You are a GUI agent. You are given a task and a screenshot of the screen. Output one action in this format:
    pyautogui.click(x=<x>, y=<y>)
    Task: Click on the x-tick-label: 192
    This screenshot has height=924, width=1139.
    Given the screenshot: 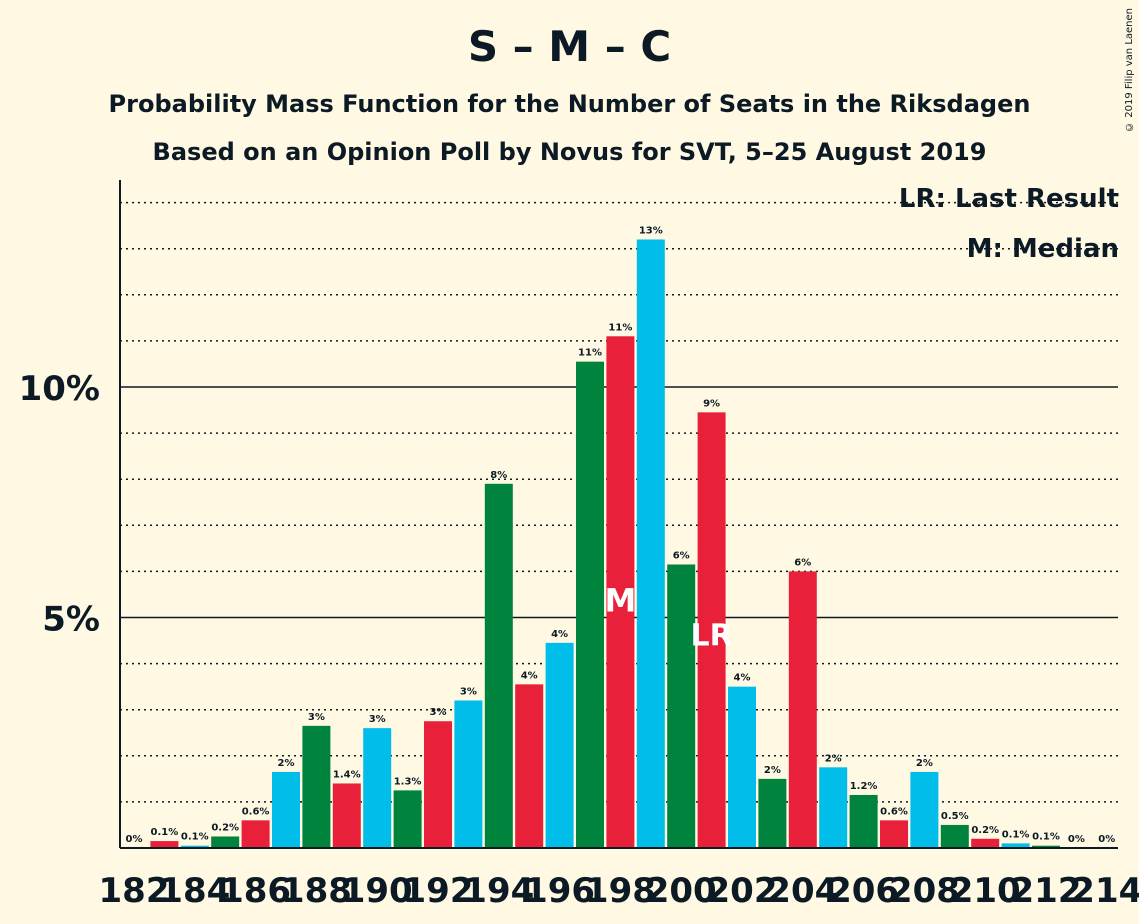 What is the action you would take?
    pyautogui.click(x=438, y=891)
    